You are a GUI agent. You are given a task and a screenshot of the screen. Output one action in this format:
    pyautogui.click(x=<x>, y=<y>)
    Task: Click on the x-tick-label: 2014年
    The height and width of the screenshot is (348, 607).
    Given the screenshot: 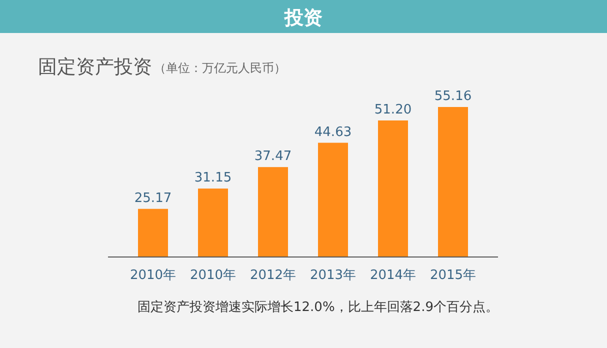 What is the action you would take?
    pyautogui.click(x=393, y=275)
    